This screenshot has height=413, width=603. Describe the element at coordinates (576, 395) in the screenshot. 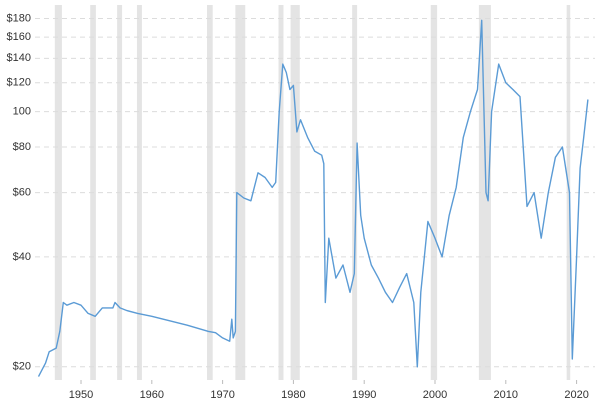

I see `x-tick-label: 2020` at that location.